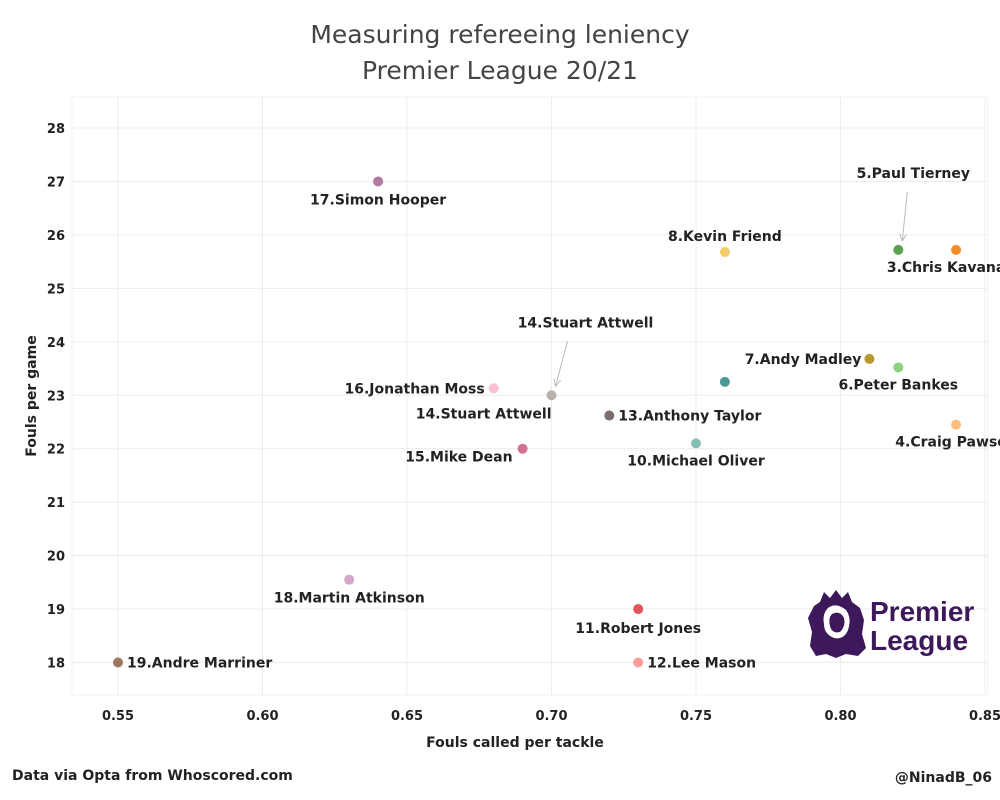 The width and height of the screenshot is (1000, 800). What do you see at coordinates (922, 611) in the screenshot?
I see `logo-text-premier: Premier` at bounding box center [922, 611].